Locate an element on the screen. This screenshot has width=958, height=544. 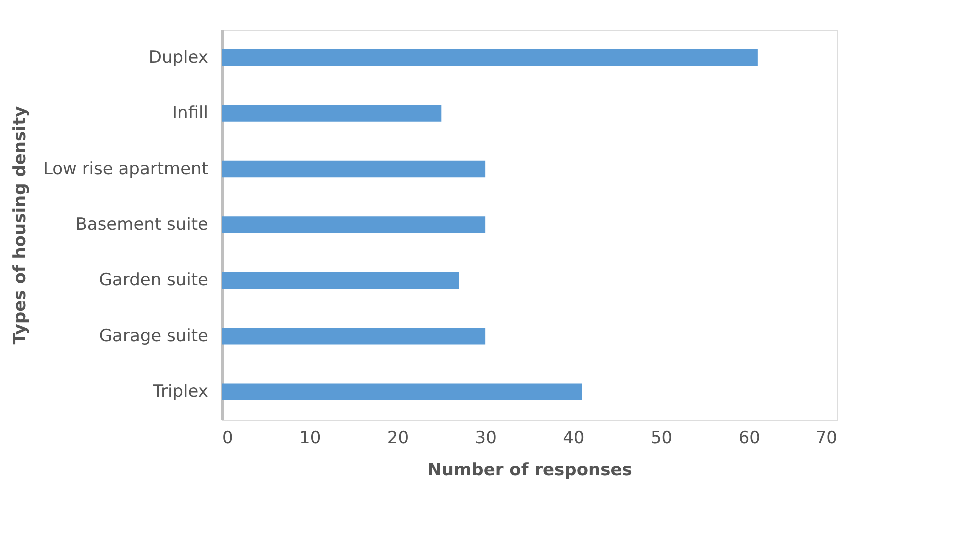
y-axis-title: Types of housing density is located at coordinates (20, 225).